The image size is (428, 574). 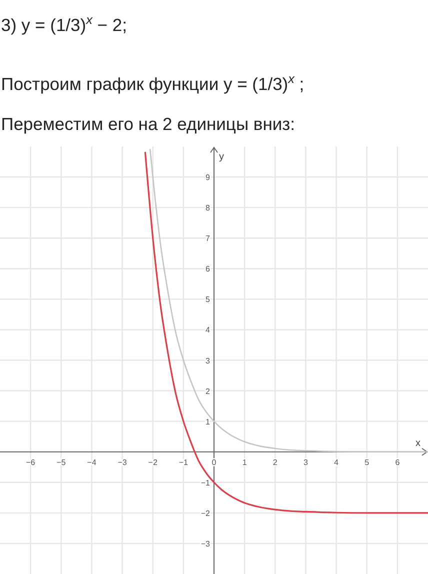 I want to click on y-tick-label: 3, so click(x=208, y=361).